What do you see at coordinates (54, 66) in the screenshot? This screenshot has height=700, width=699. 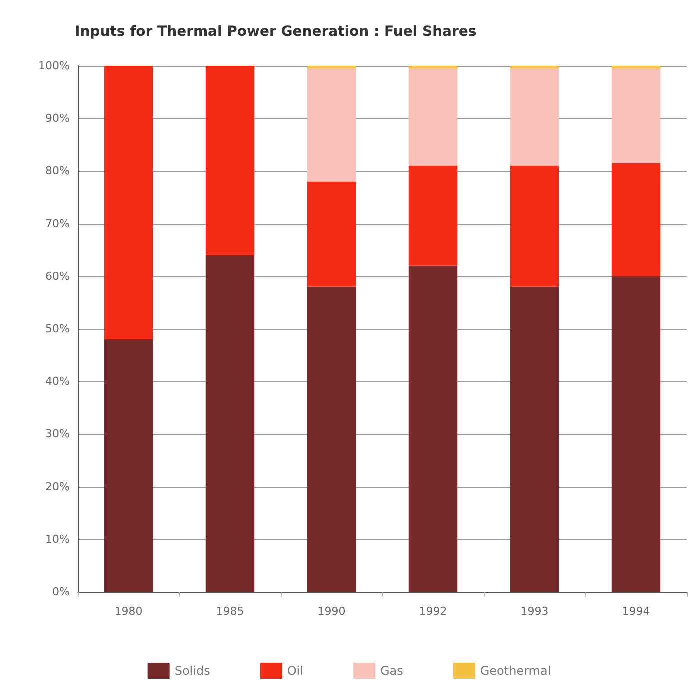 I see `y-tick-label: 100%` at bounding box center [54, 66].